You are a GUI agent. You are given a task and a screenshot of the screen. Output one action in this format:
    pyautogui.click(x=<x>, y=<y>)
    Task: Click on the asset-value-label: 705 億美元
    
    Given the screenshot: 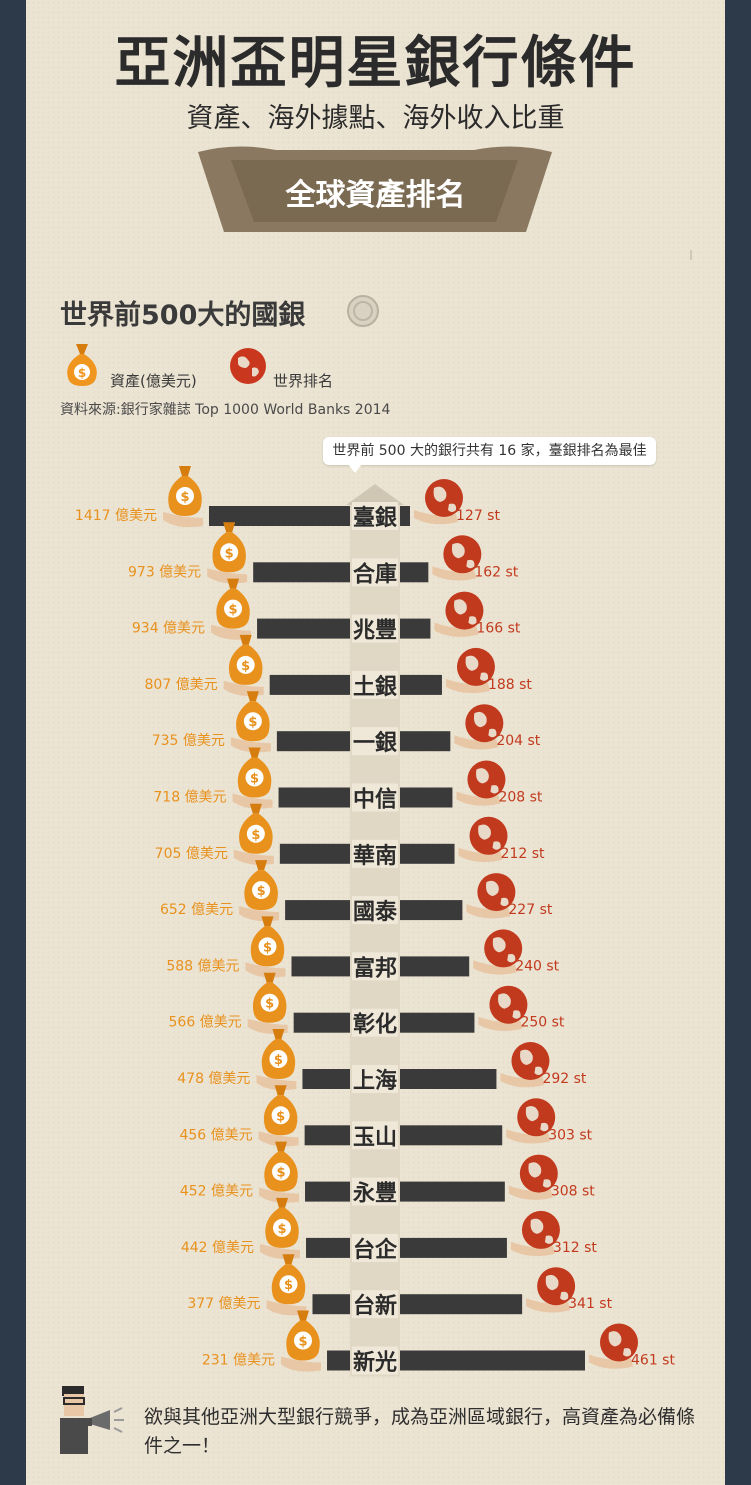 What is the action you would take?
    pyautogui.click(x=191, y=854)
    